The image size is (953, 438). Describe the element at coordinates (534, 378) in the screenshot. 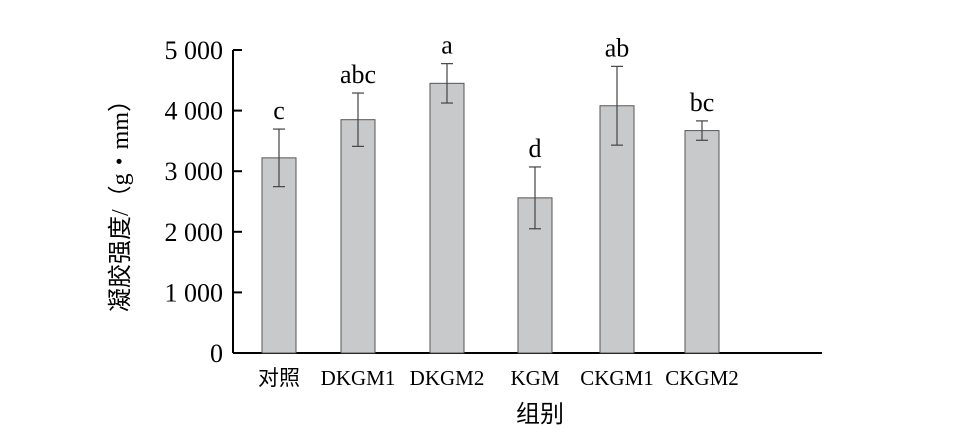

I see `x-tick-label: KGM` at that location.